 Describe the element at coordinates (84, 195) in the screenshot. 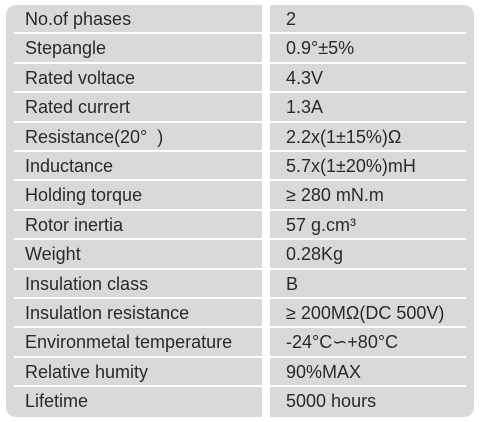

I see `parameter-name: Holding torque` at that location.